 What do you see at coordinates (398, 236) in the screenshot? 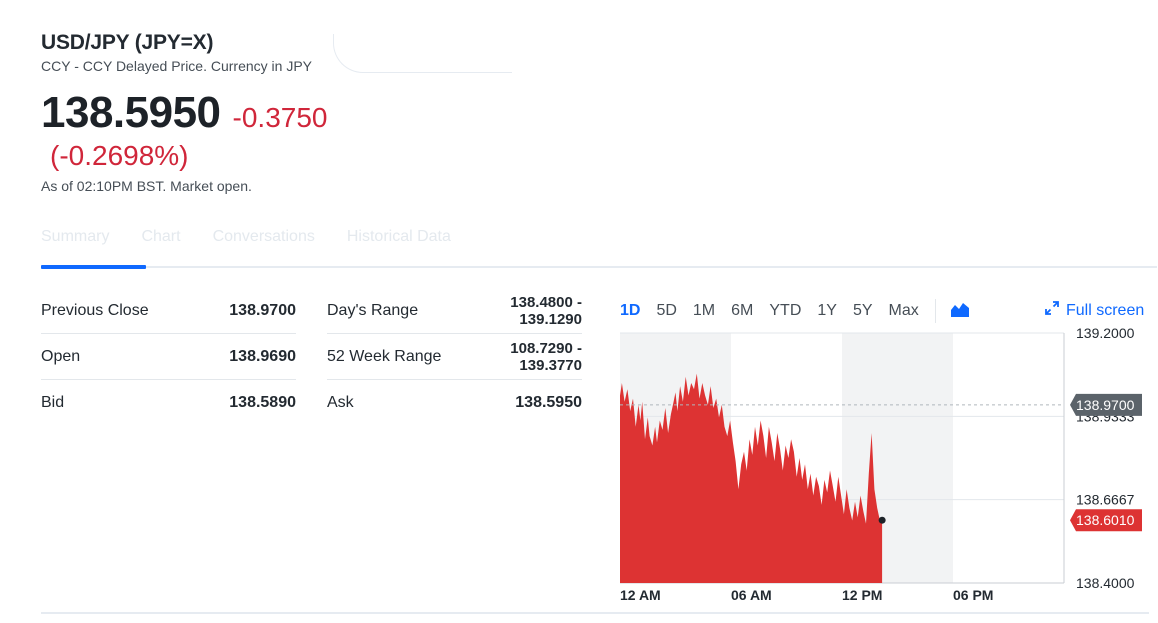
I see `tab-historical-data: Historical Data` at bounding box center [398, 236].